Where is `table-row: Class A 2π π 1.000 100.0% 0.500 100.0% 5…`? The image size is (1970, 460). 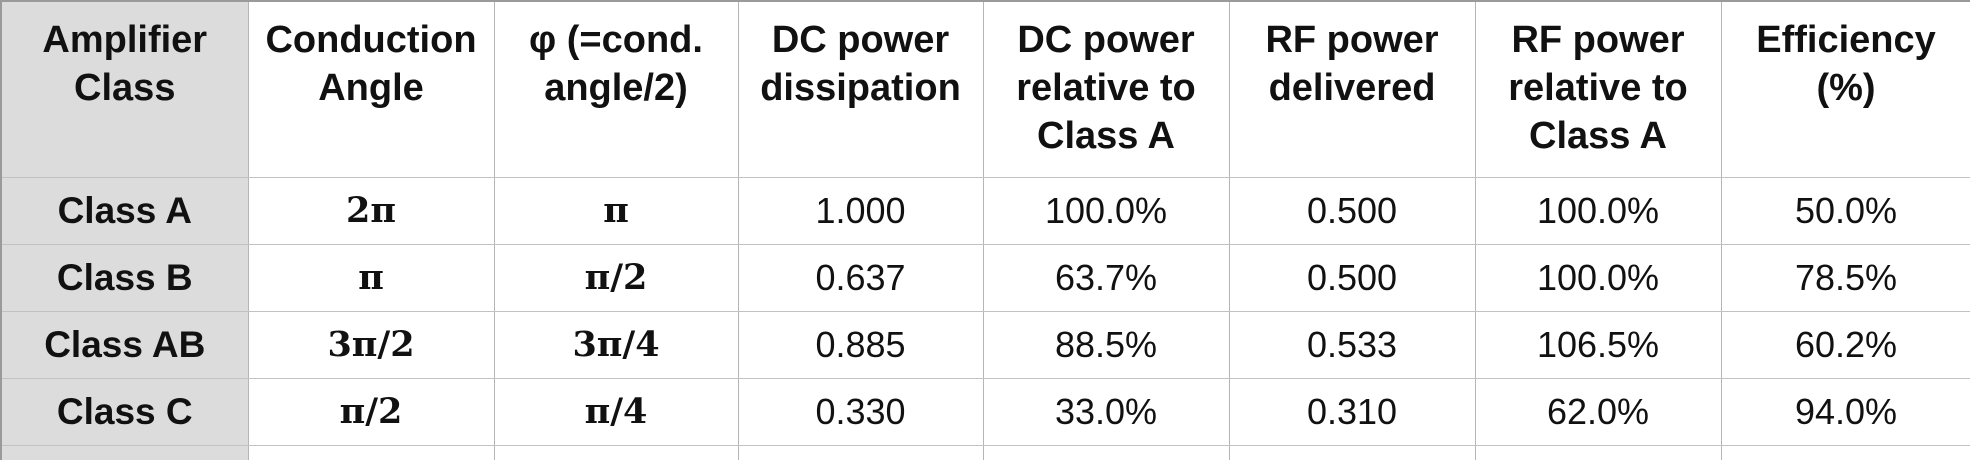 table-row: Class A 2π π 1.000 100.0% 0.500 100.0% 5… is located at coordinates (985, 211).